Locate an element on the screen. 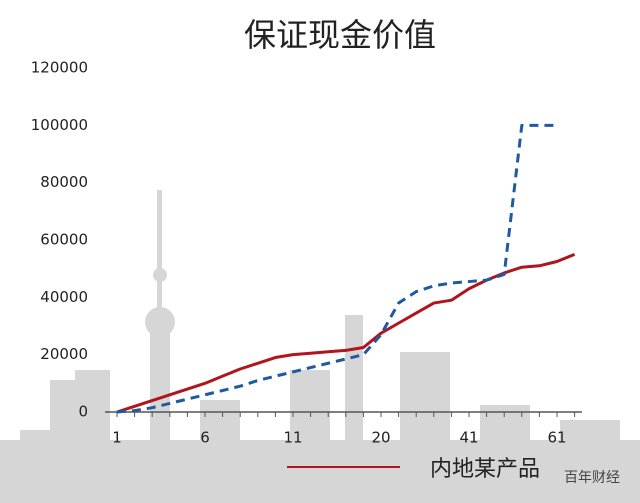 The width and height of the screenshot is (640, 503). x-tick-label: 11 is located at coordinates (292, 438).